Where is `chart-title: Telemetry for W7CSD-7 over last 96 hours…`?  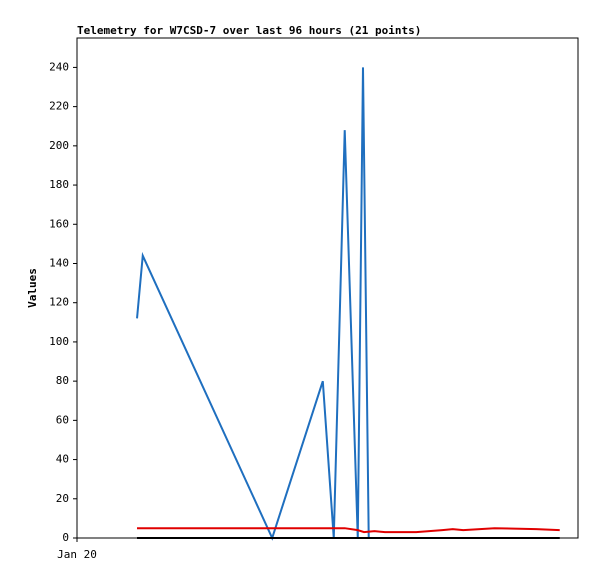
chart-title: Telemetry for W7CSD-7 over last 96 hours… is located at coordinates (249, 30).